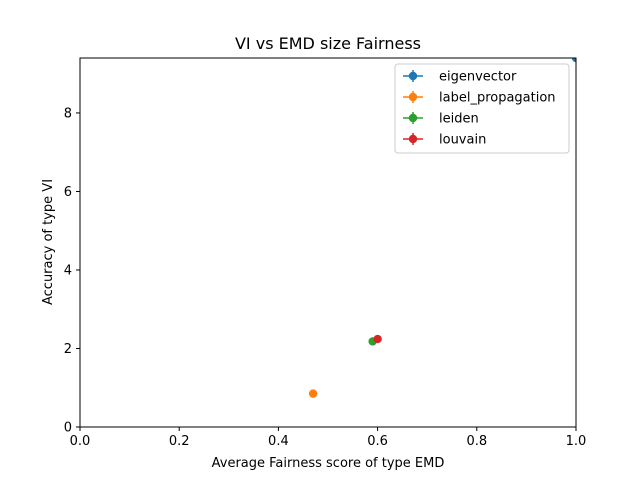 Image resolution: width=640 pixels, height=480 pixels. I want to click on legend-marker-louvain, so click(413, 139).